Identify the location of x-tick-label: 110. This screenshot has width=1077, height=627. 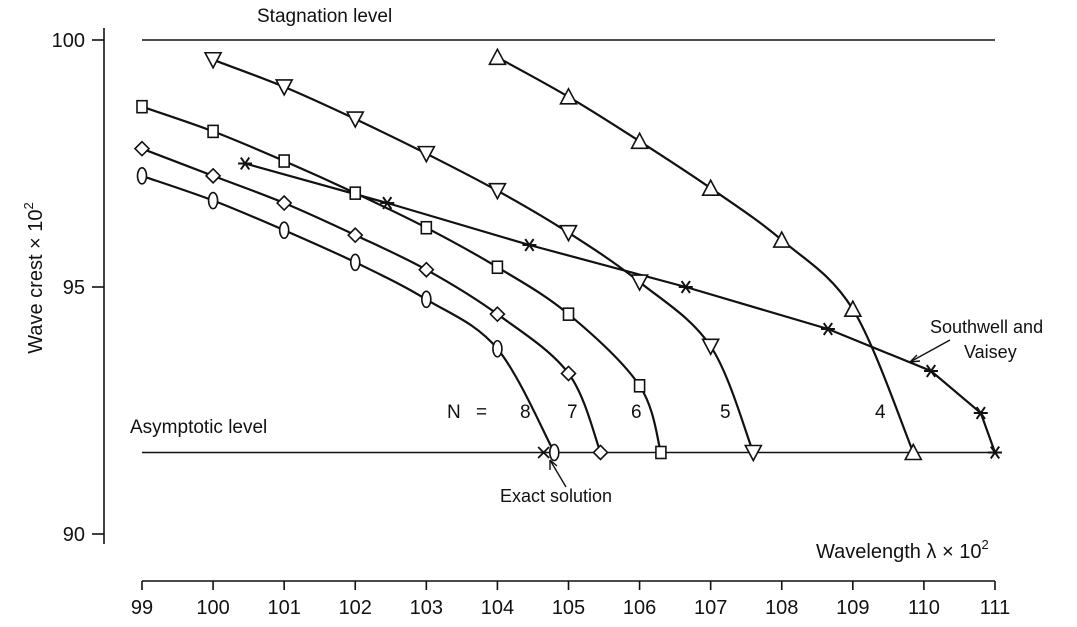
(924, 608).